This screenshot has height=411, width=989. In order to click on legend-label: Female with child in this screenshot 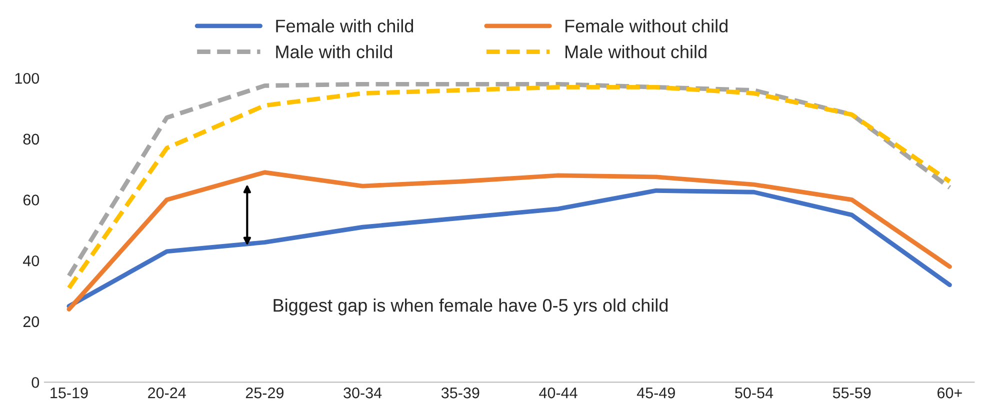, I will do `click(345, 25)`.